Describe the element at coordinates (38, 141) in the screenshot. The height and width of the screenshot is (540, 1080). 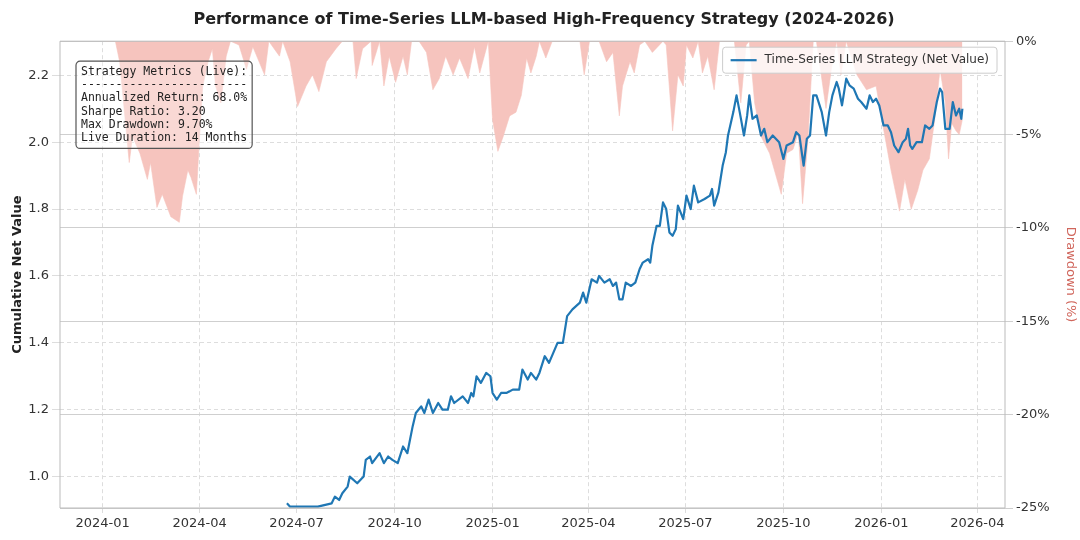
I see `y-tick-label: 2.0` at that location.